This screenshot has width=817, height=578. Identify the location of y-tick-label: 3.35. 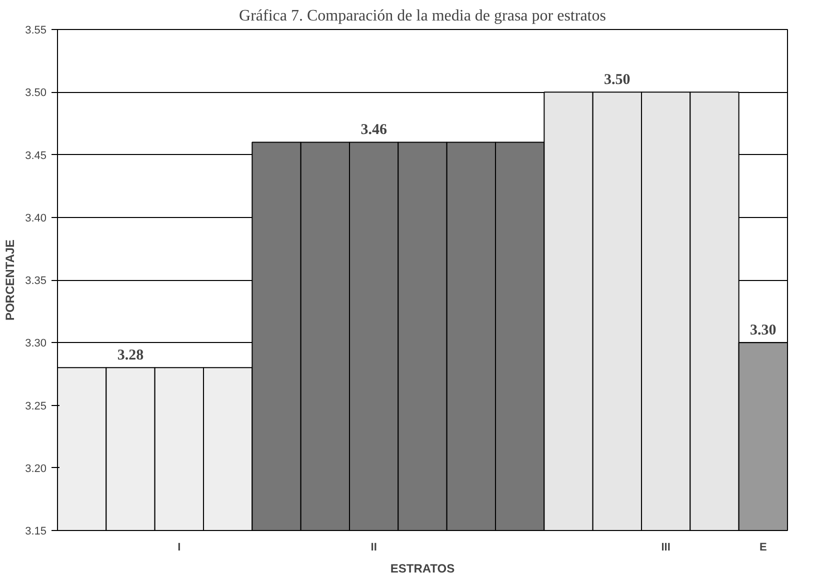
(36, 281).